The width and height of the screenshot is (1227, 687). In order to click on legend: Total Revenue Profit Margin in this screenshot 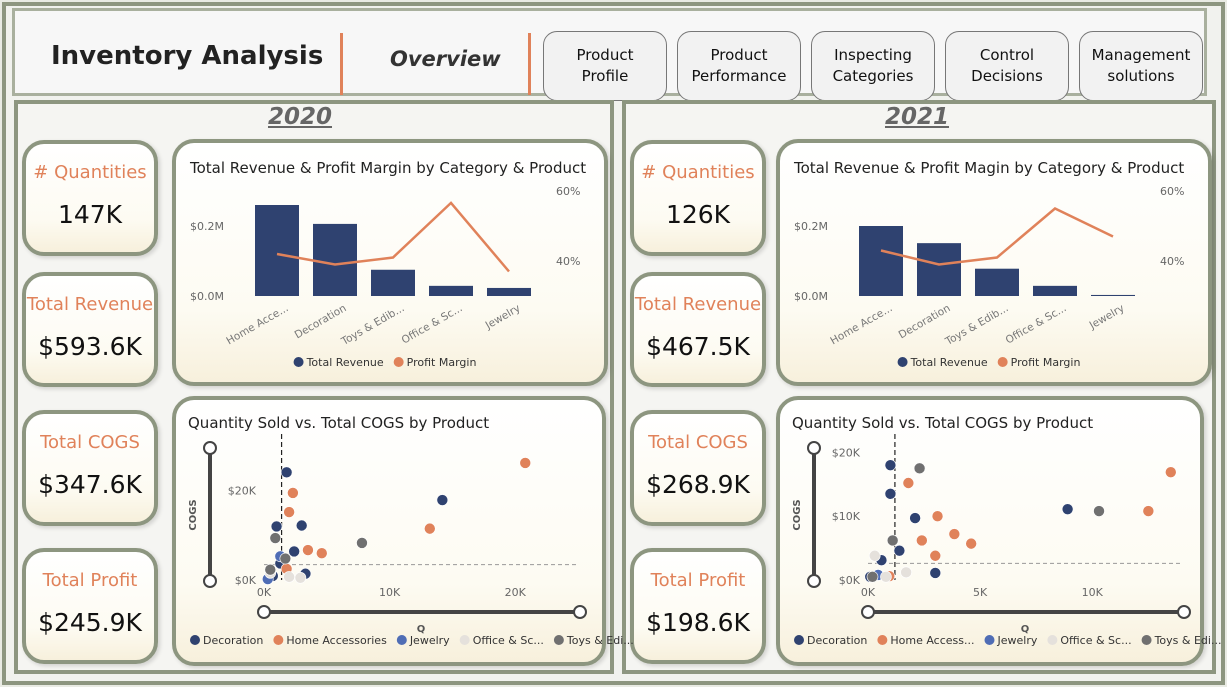, I will do `click(384, 362)`.